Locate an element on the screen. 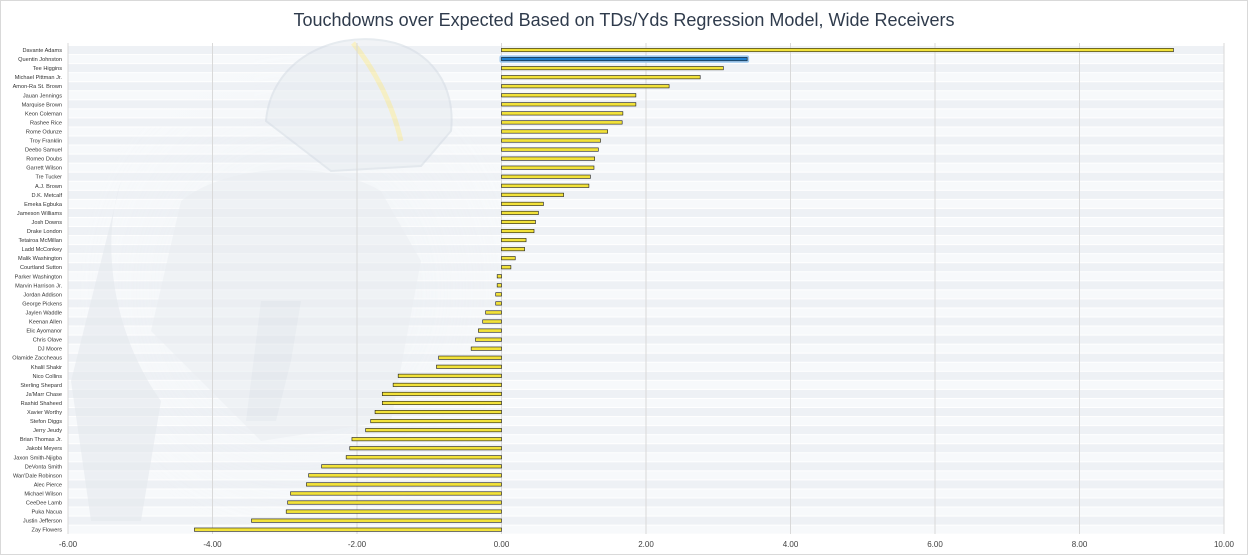 This screenshot has width=1248, height=555. category-label: Rome Odunze is located at coordinates (44, 132).